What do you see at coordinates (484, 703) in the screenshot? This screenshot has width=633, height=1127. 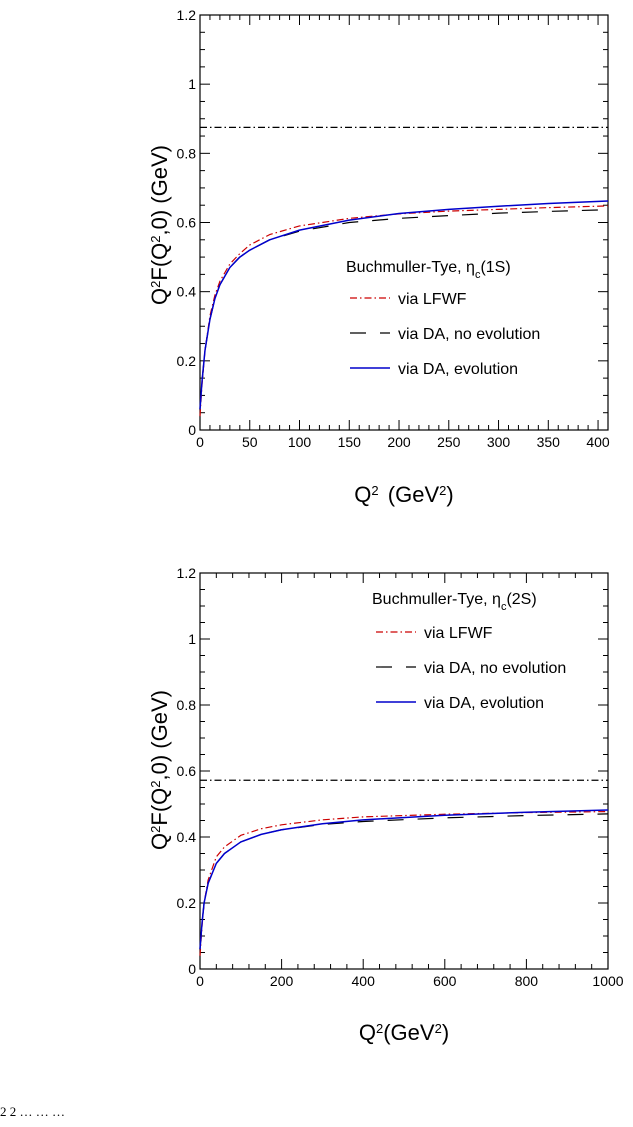 I see `chart-2-legend-label-da-evo: via DA, evolution` at bounding box center [484, 703].